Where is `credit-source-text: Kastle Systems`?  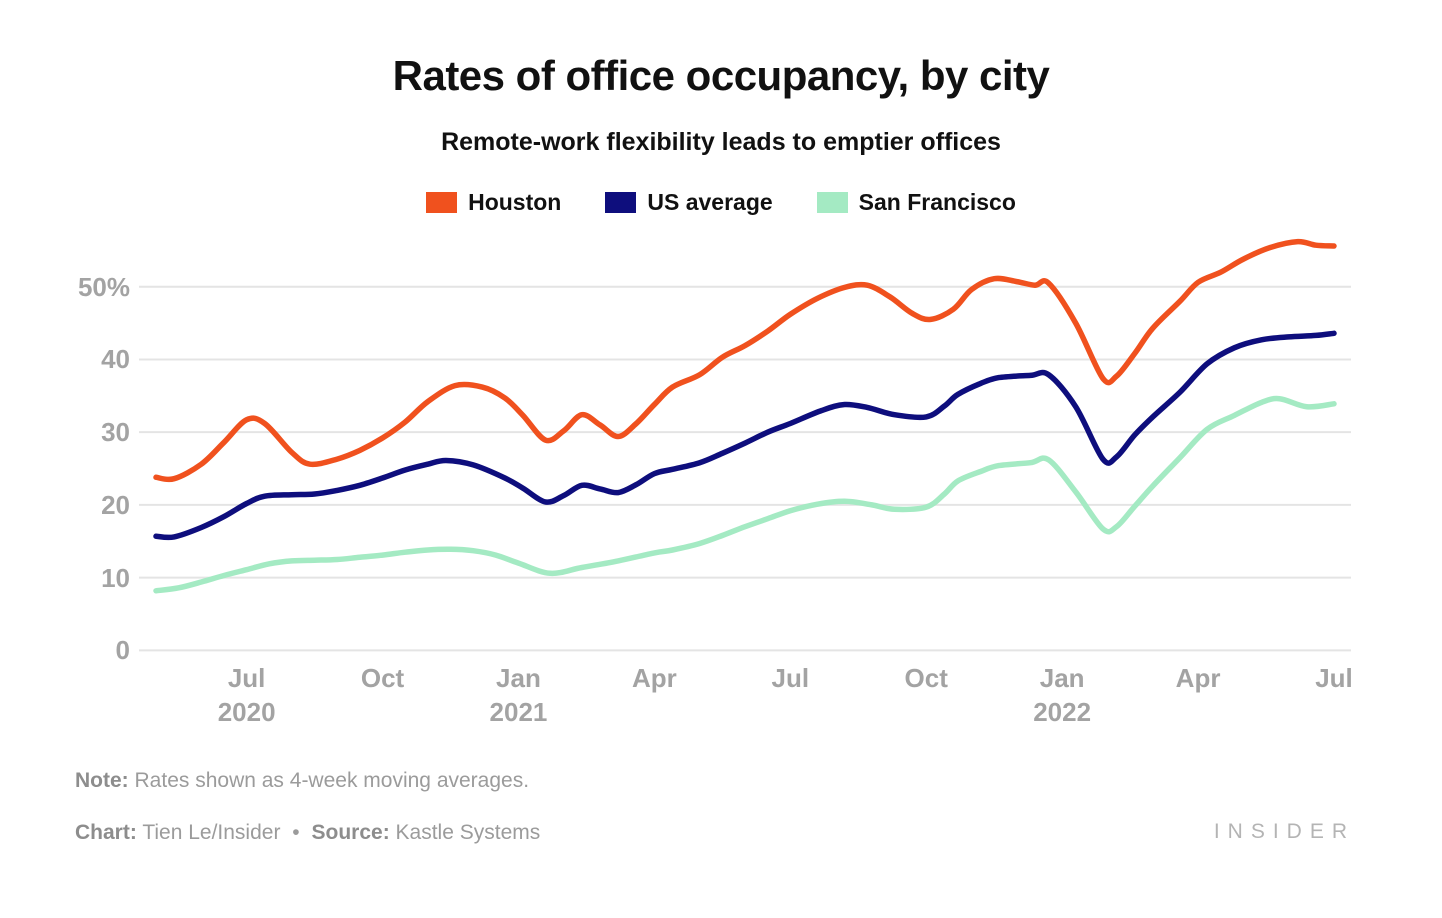 credit-source-text: Kastle Systems is located at coordinates (468, 832).